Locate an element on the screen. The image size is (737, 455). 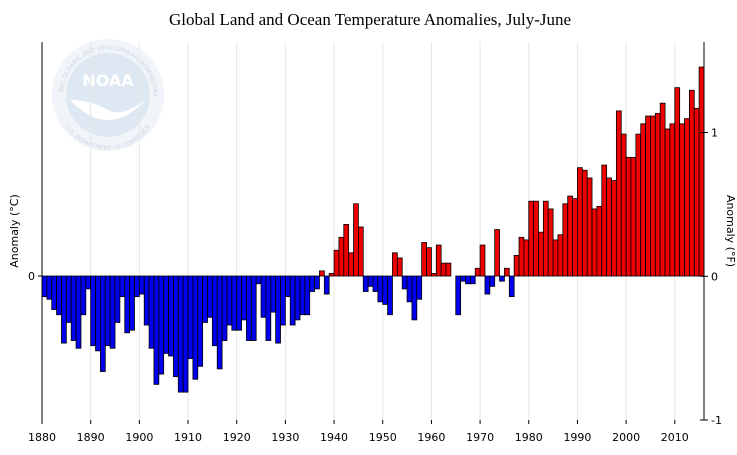
x-tick-label: 1980 is located at coordinates (529, 437).